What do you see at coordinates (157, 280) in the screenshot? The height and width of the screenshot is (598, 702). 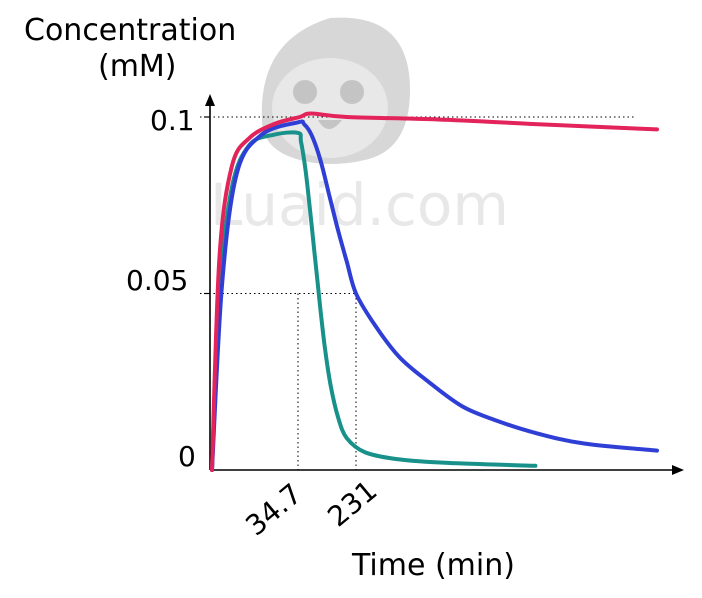 I see `y-tick-label-0.05: 0.05` at bounding box center [157, 280].